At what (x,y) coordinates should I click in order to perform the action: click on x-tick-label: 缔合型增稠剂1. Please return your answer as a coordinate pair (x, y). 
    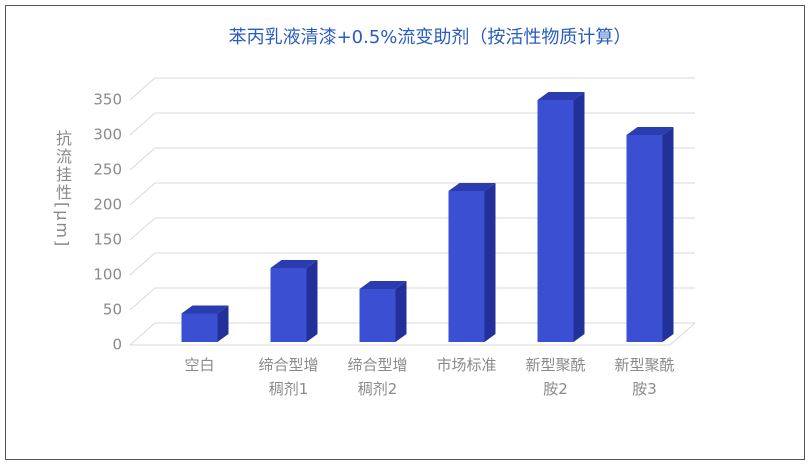
    Looking at the image, I should click on (288, 377).